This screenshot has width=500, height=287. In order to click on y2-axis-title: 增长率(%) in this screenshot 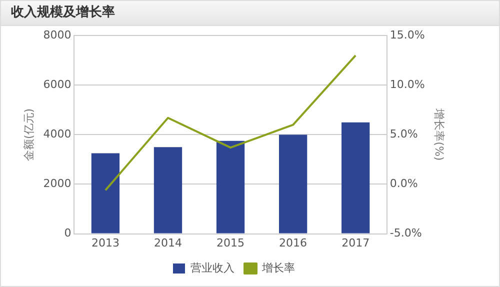, I will do `click(439, 134)`.